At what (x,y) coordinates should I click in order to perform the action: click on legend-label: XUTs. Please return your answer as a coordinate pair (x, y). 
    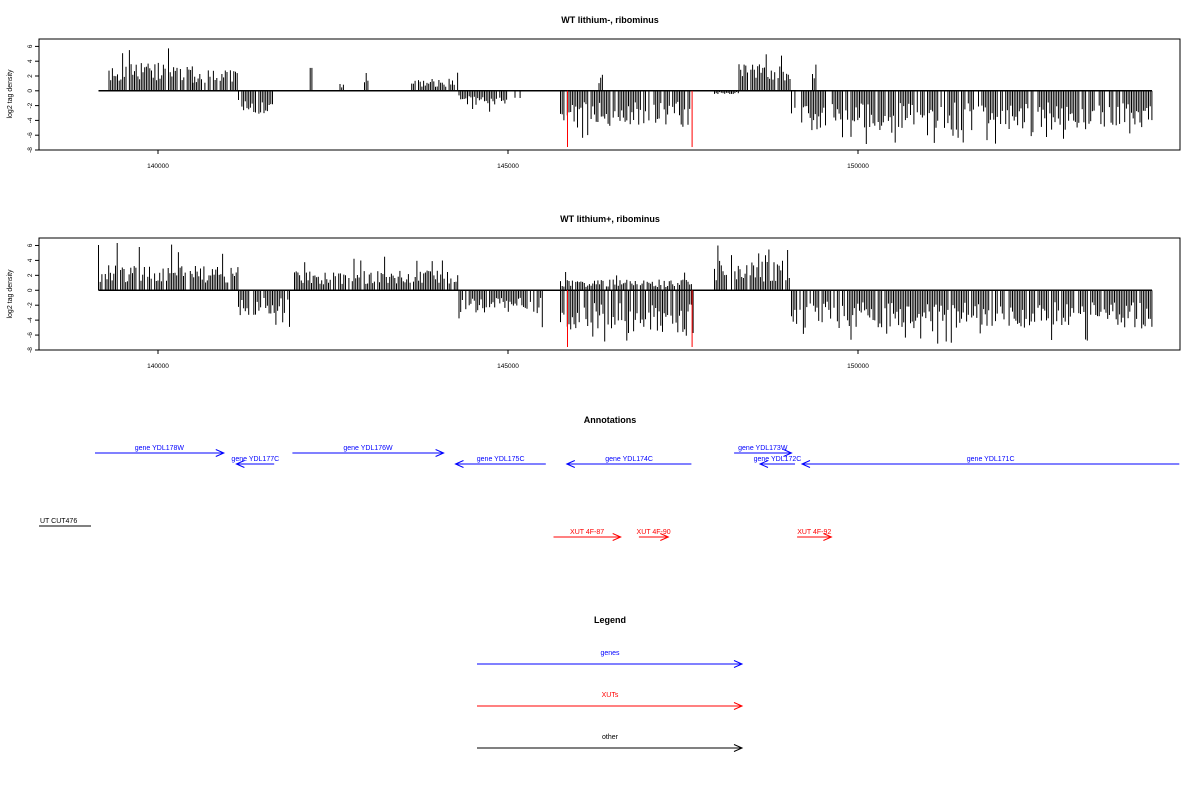
    Looking at the image, I should click on (610, 695).